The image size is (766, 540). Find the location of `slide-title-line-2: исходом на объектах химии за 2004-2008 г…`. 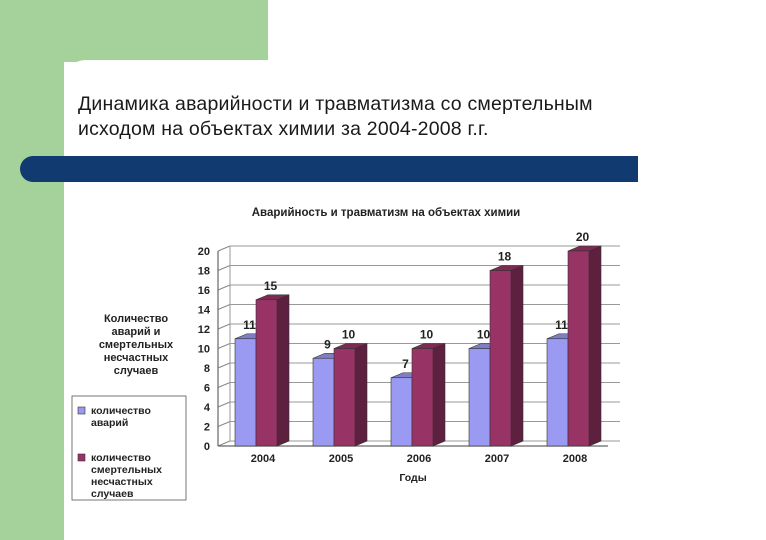

slide-title-line-2: исходом на объектах химии за 2004-2008 г… is located at coordinates (283, 129).